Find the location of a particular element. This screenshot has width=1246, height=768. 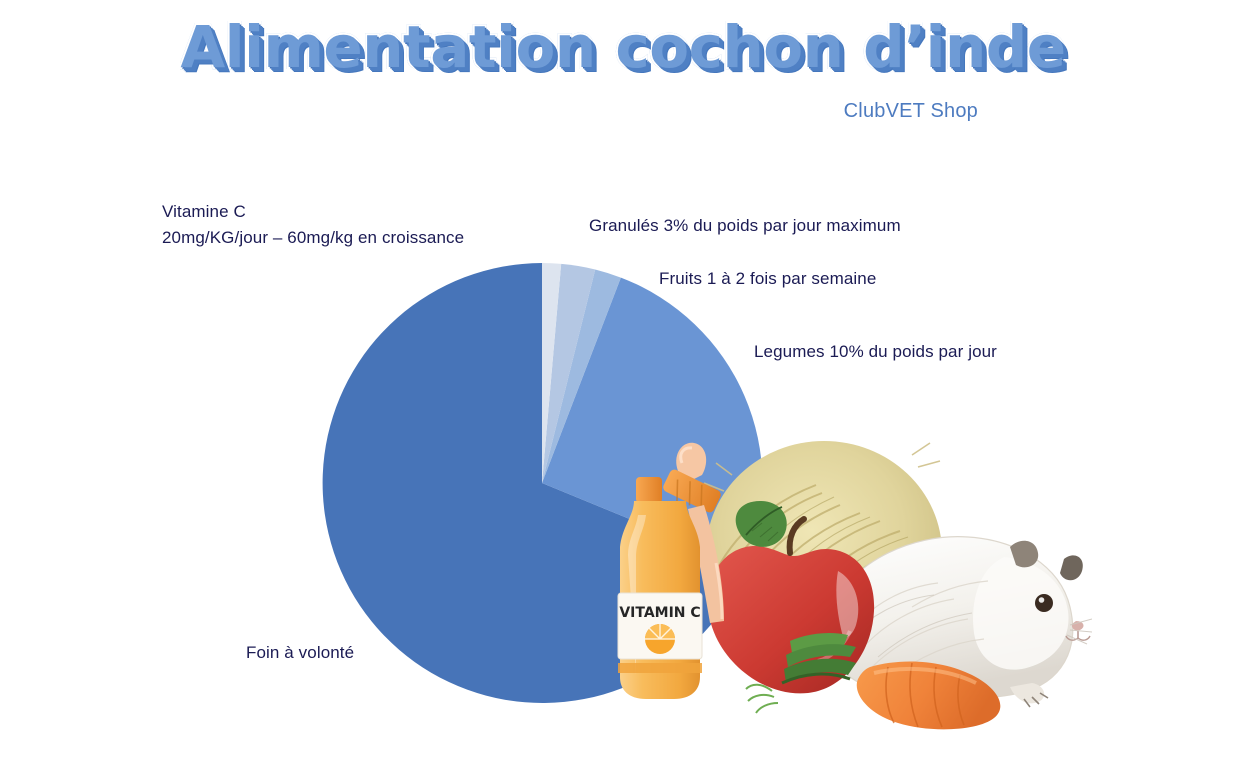

brand-subtitle: ClubVET Shop is located at coordinates (910, 111).